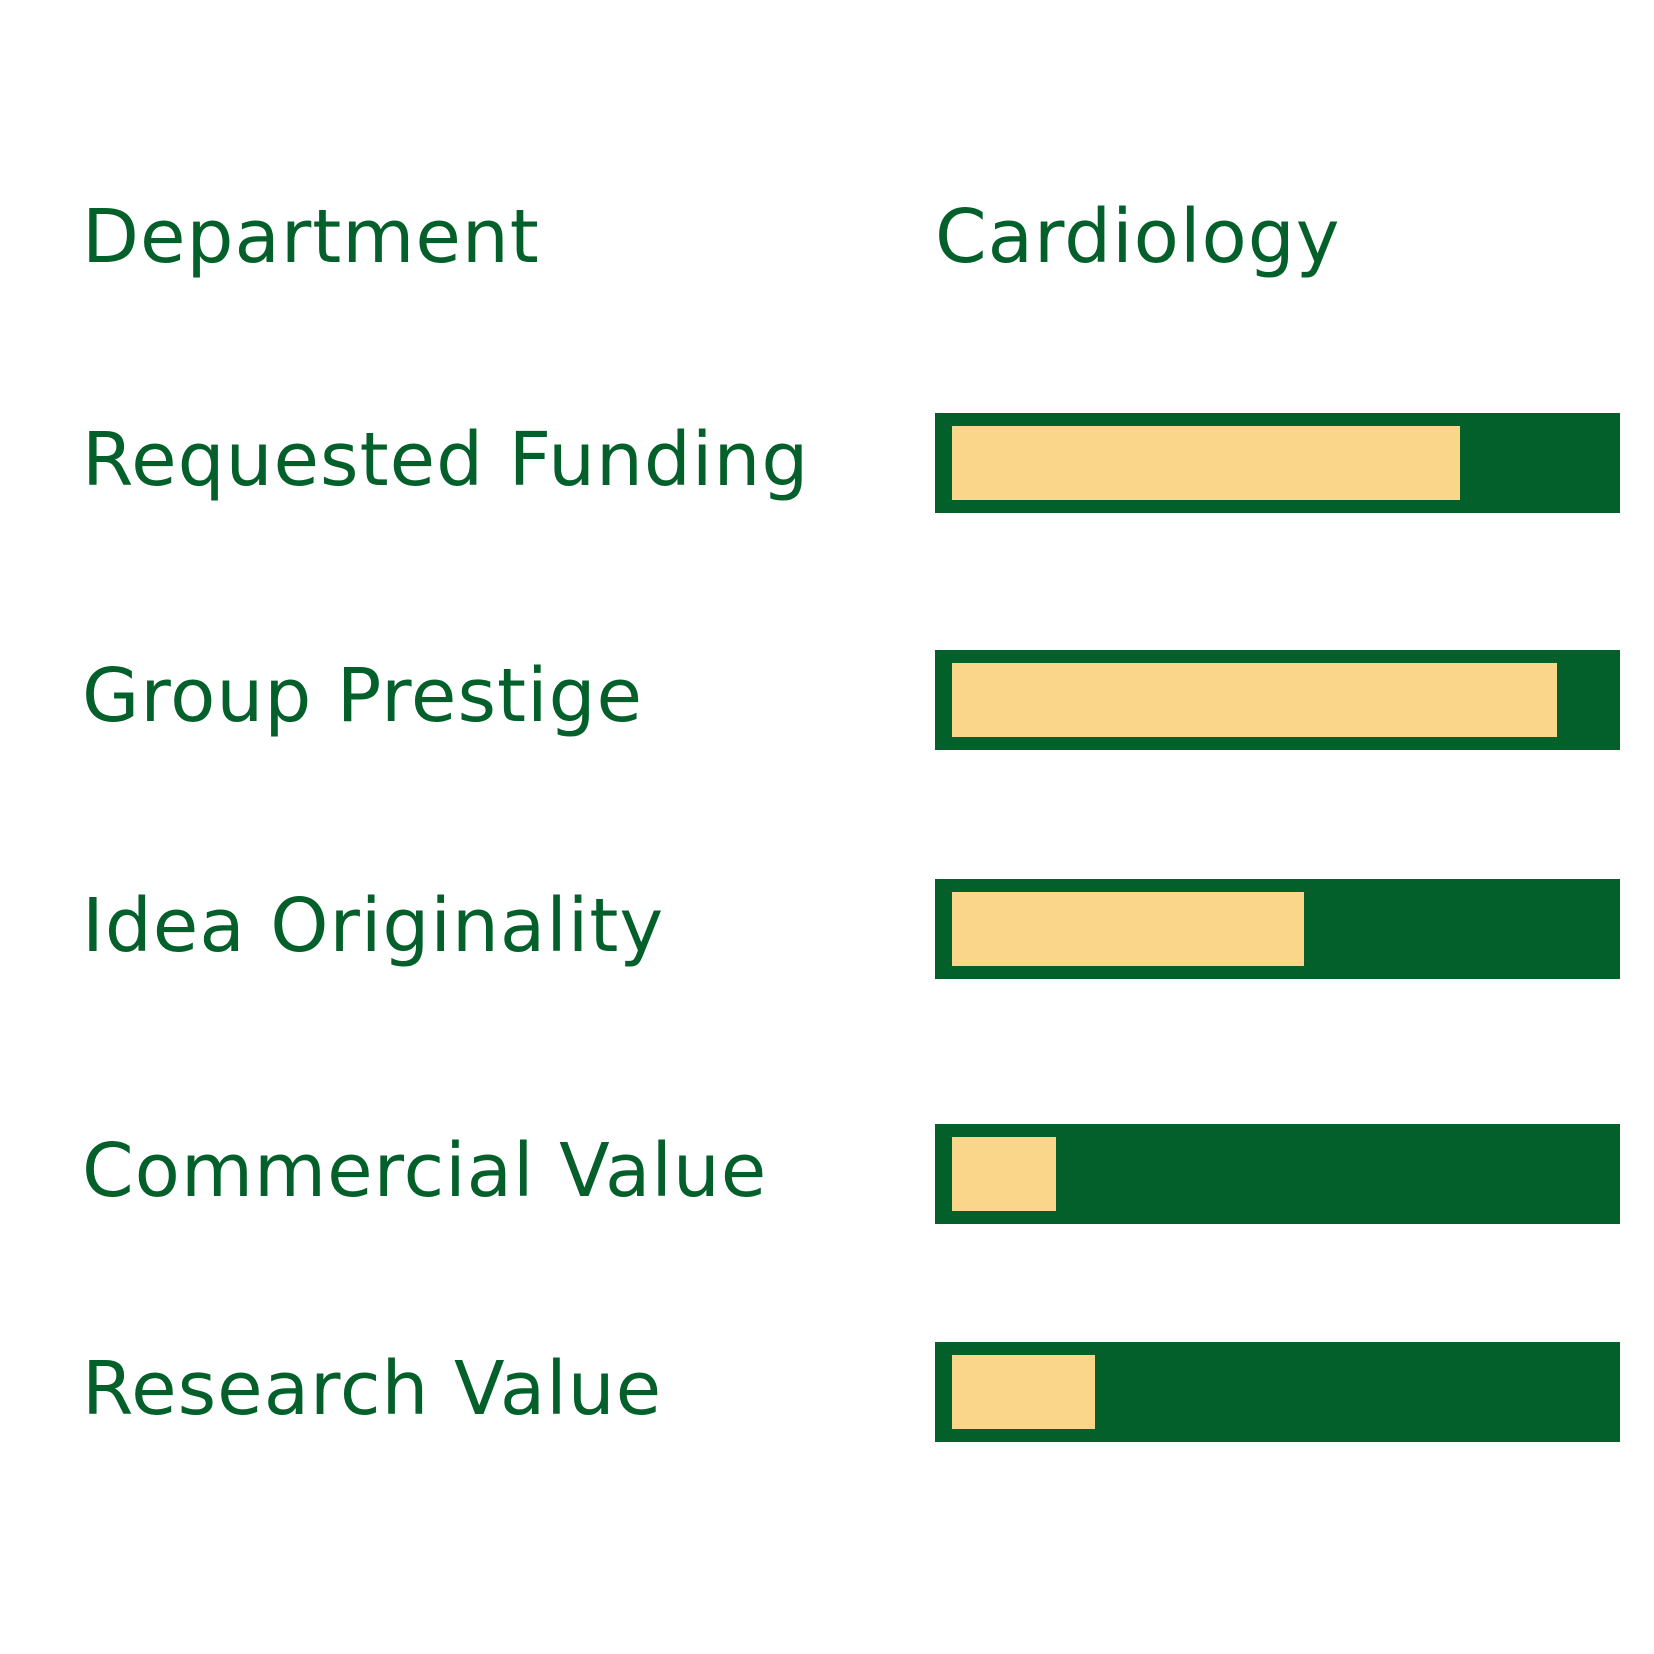 This screenshot has height=1654, width=1654. Describe the element at coordinates (425, 1171) in the screenshot. I see `row-label: Commercial Value` at that location.